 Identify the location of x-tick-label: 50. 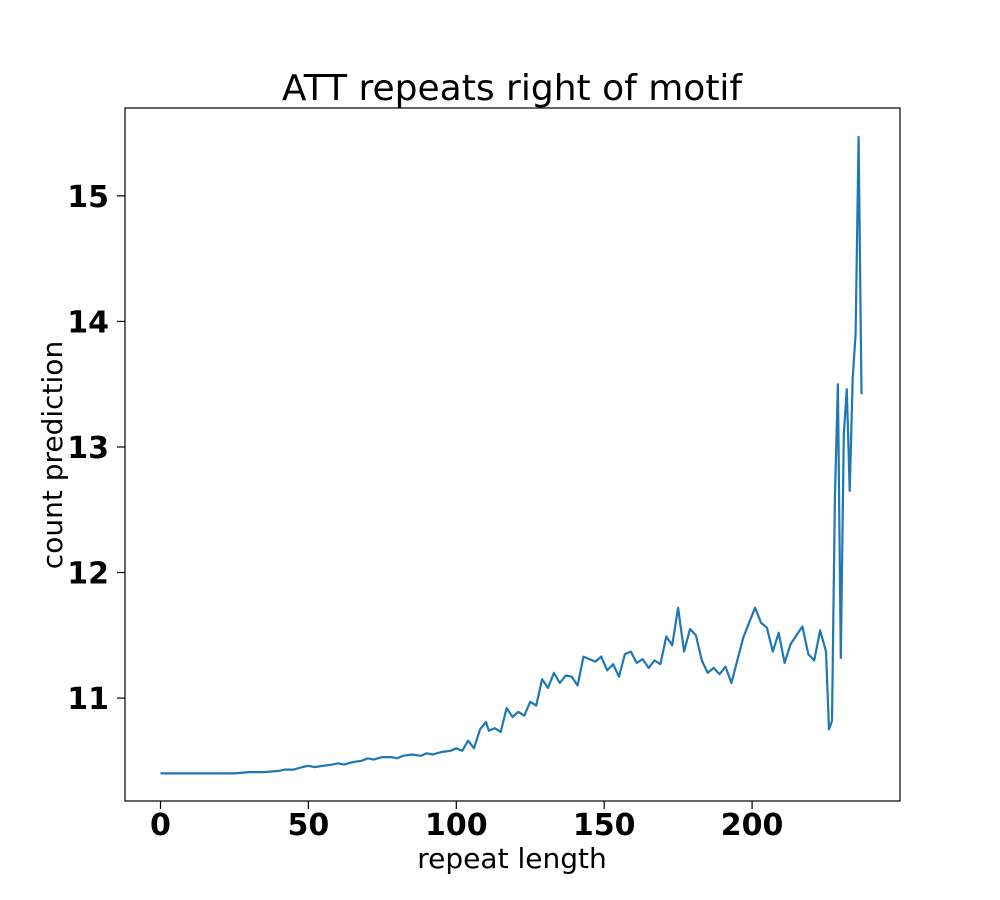
(309, 825).